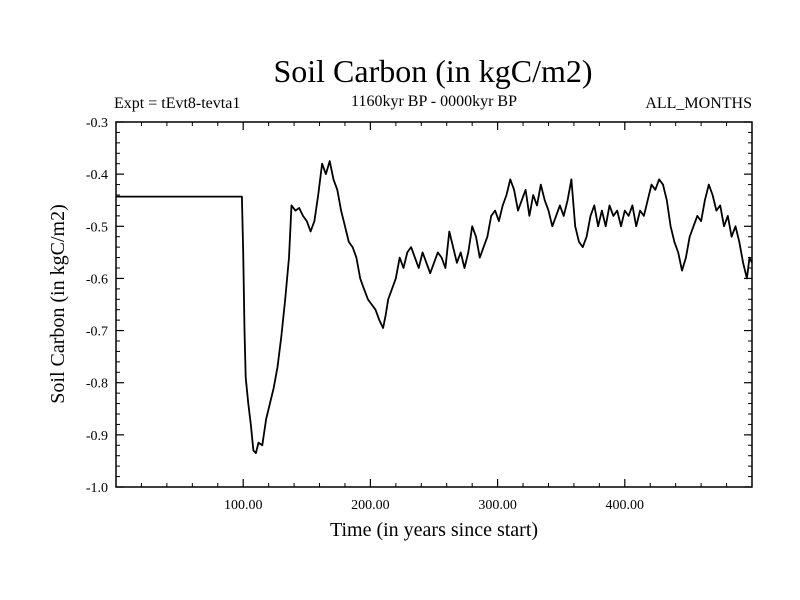 The height and width of the screenshot is (600, 800). What do you see at coordinates (97, 279) in the screenshot?
I see `y-tick-label: -0.6` at bounding box center [97, 279].